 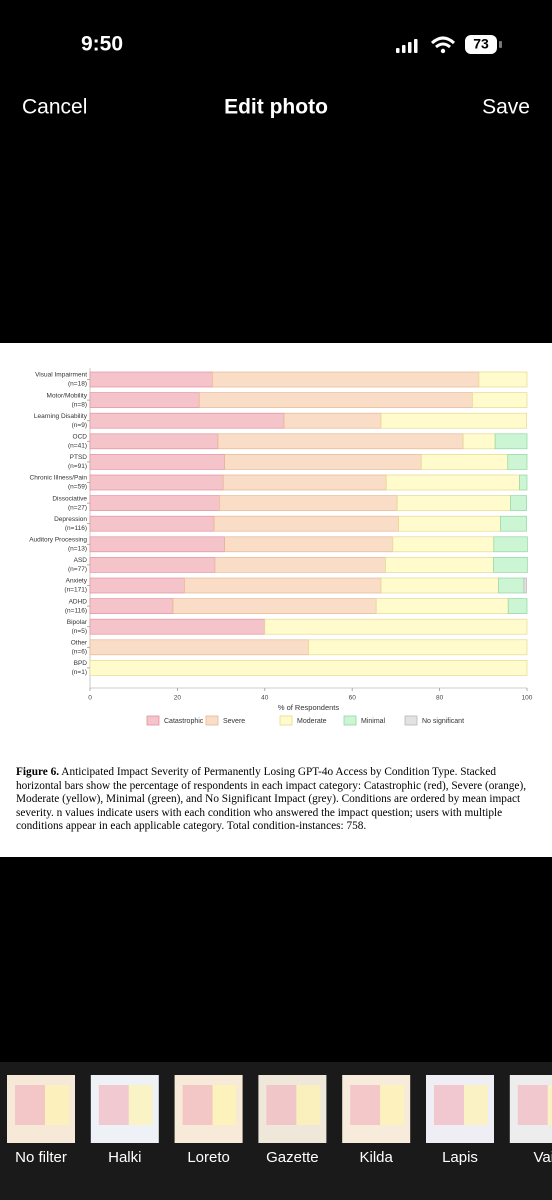 What do you see at coordinates (407, 46) in the screenshot?
I see `signal-icon` at bounding box center [407, 46].